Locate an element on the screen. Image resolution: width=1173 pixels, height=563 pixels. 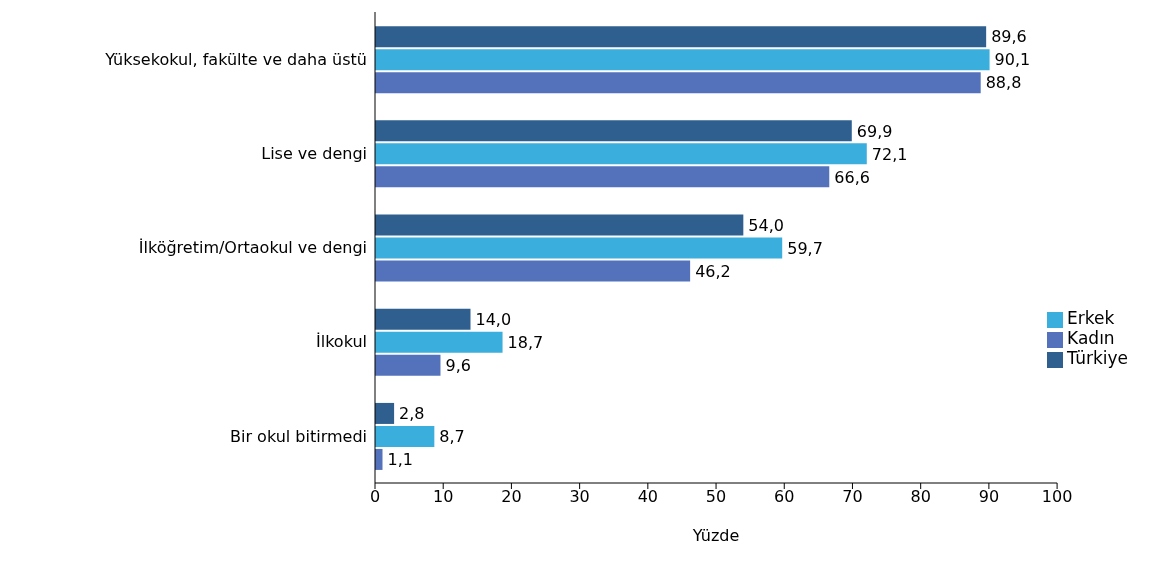
legend-label: Kadın is located at coordinates (1091, 338).